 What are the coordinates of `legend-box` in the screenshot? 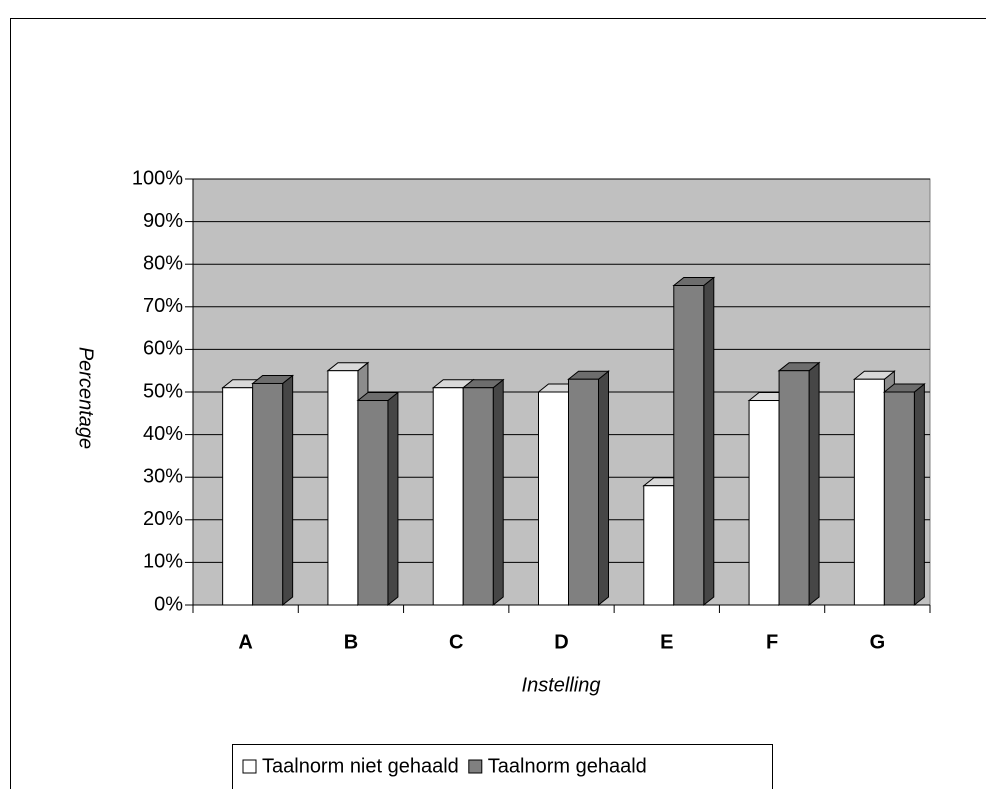 It's located at (502, 766).